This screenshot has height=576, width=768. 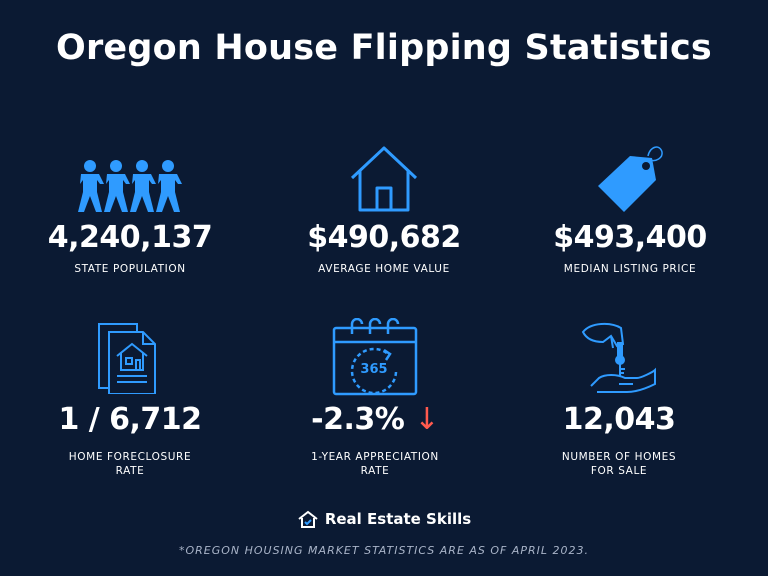 What do you see at coordinates (619, 464) in the screenshot?
I see `stat-label: NUMBER OF HOMES FOR SALE` at bounding box center [619, 464].